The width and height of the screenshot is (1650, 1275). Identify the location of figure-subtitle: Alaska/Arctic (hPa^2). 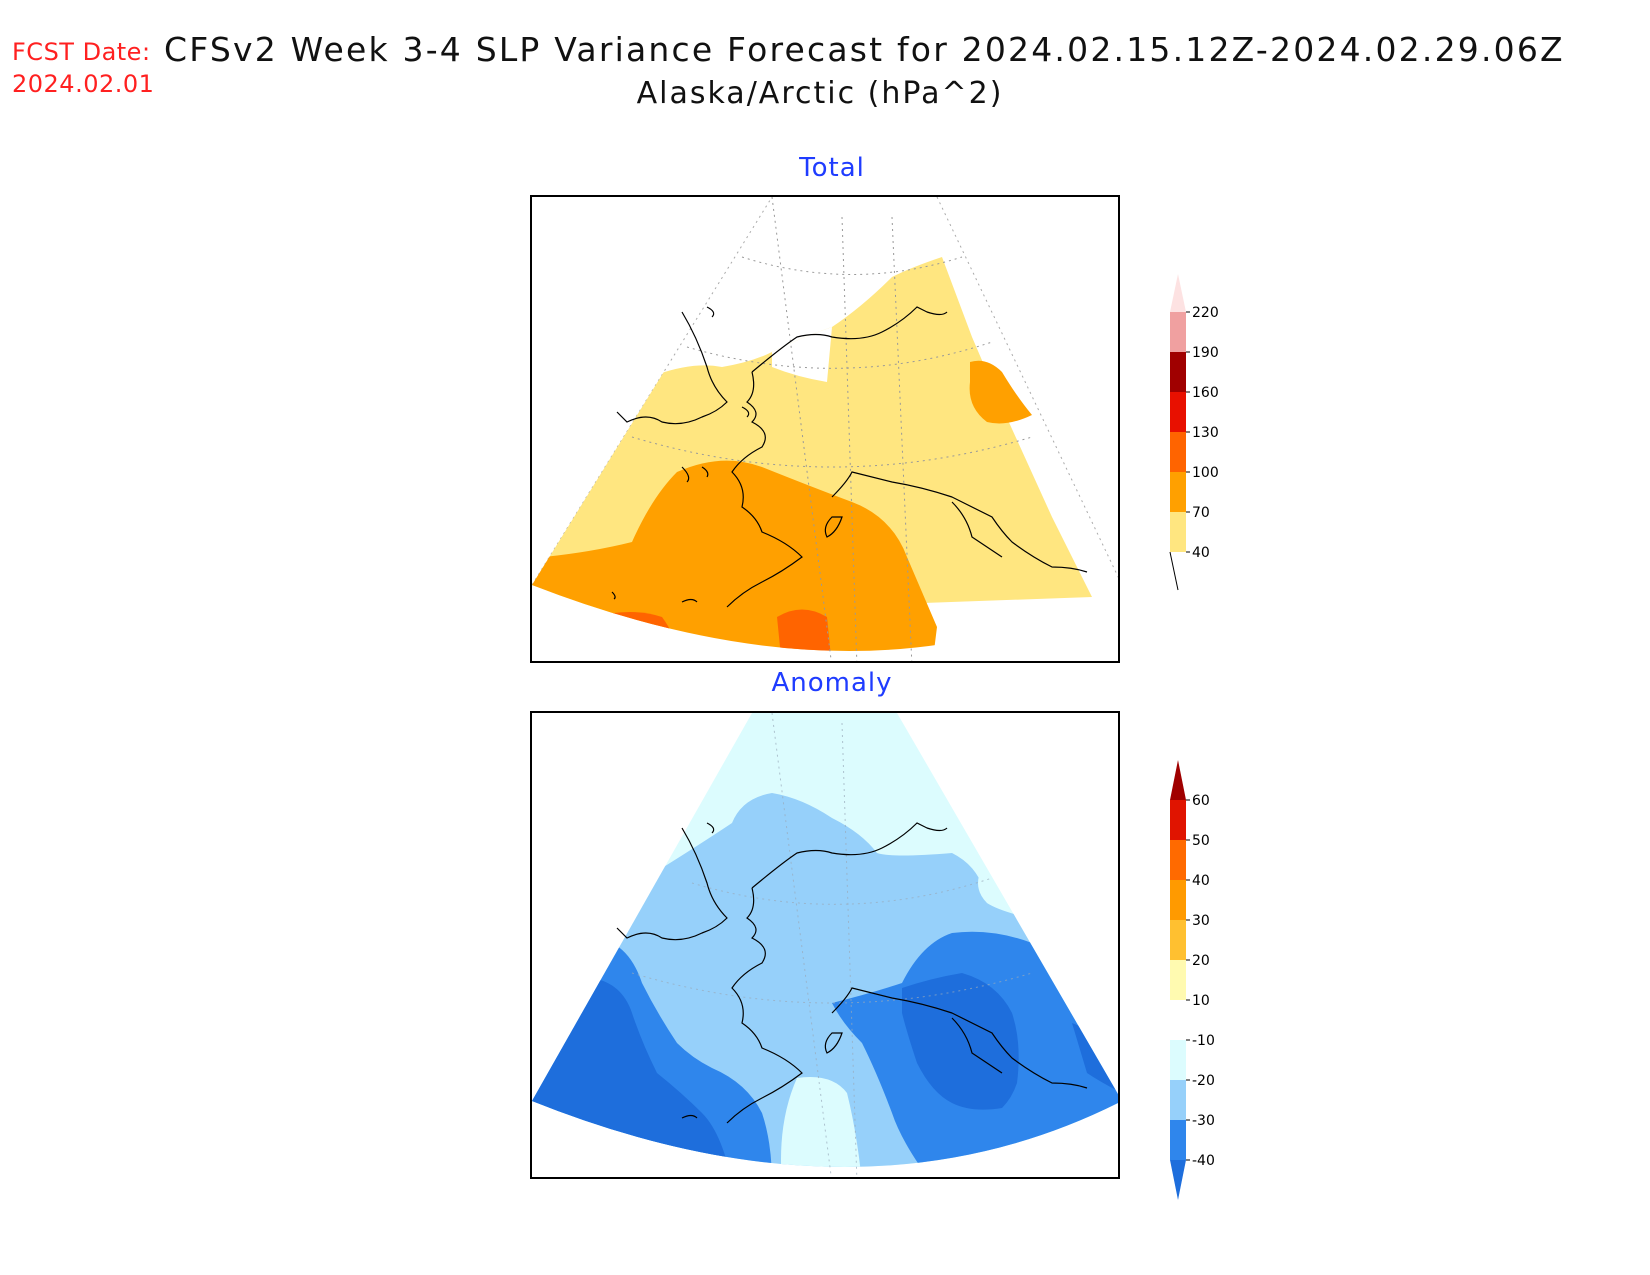
(820, 93).